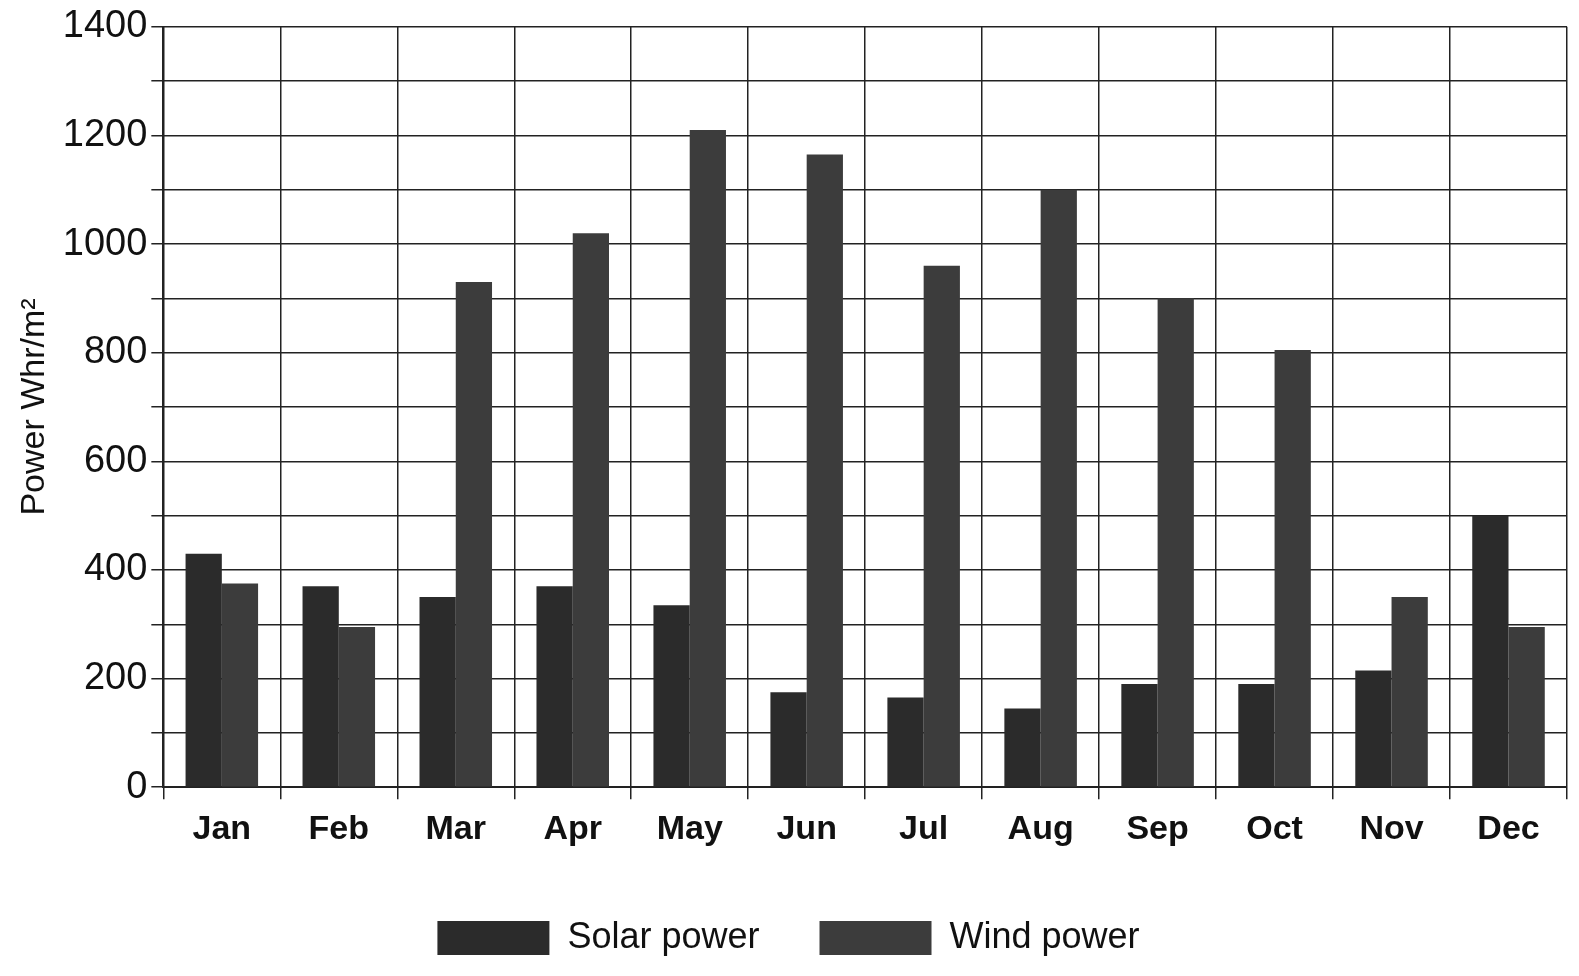 This screenshot has width=1579, height=976. What do you see at coordinates (1157, 826) in the screenshot?
I see `x-tick-label: Sep` at bounding box center [1157, 826].